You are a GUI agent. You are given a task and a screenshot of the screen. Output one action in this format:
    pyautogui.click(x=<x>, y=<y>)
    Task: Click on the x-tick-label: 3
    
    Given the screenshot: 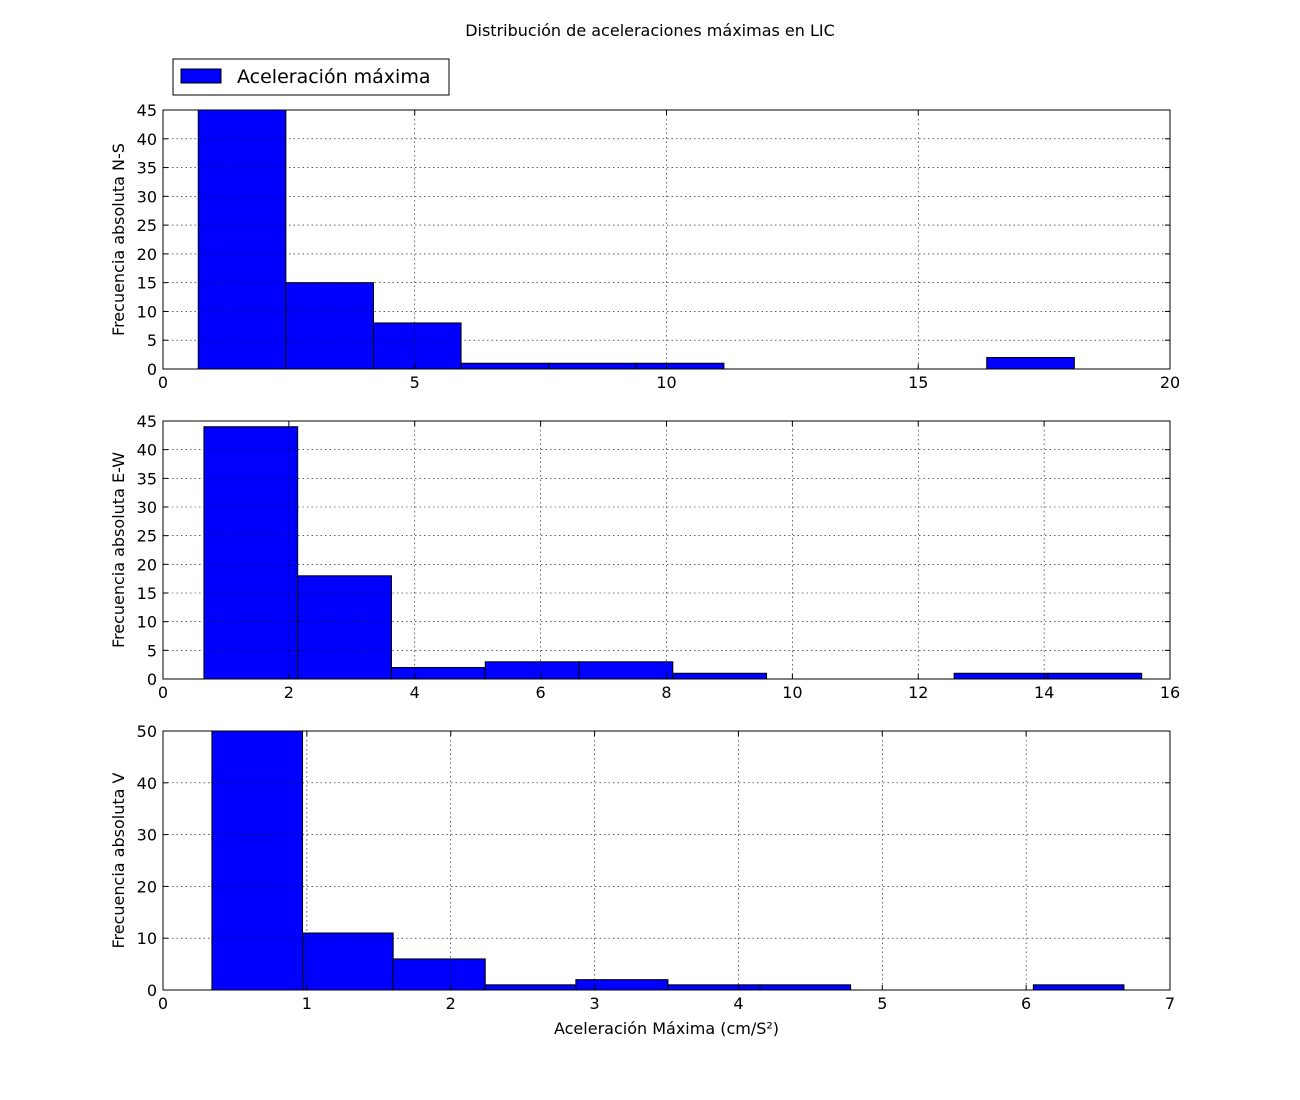 What is the action you would take?
    pyautogui.click(x=594, y=1003)
    